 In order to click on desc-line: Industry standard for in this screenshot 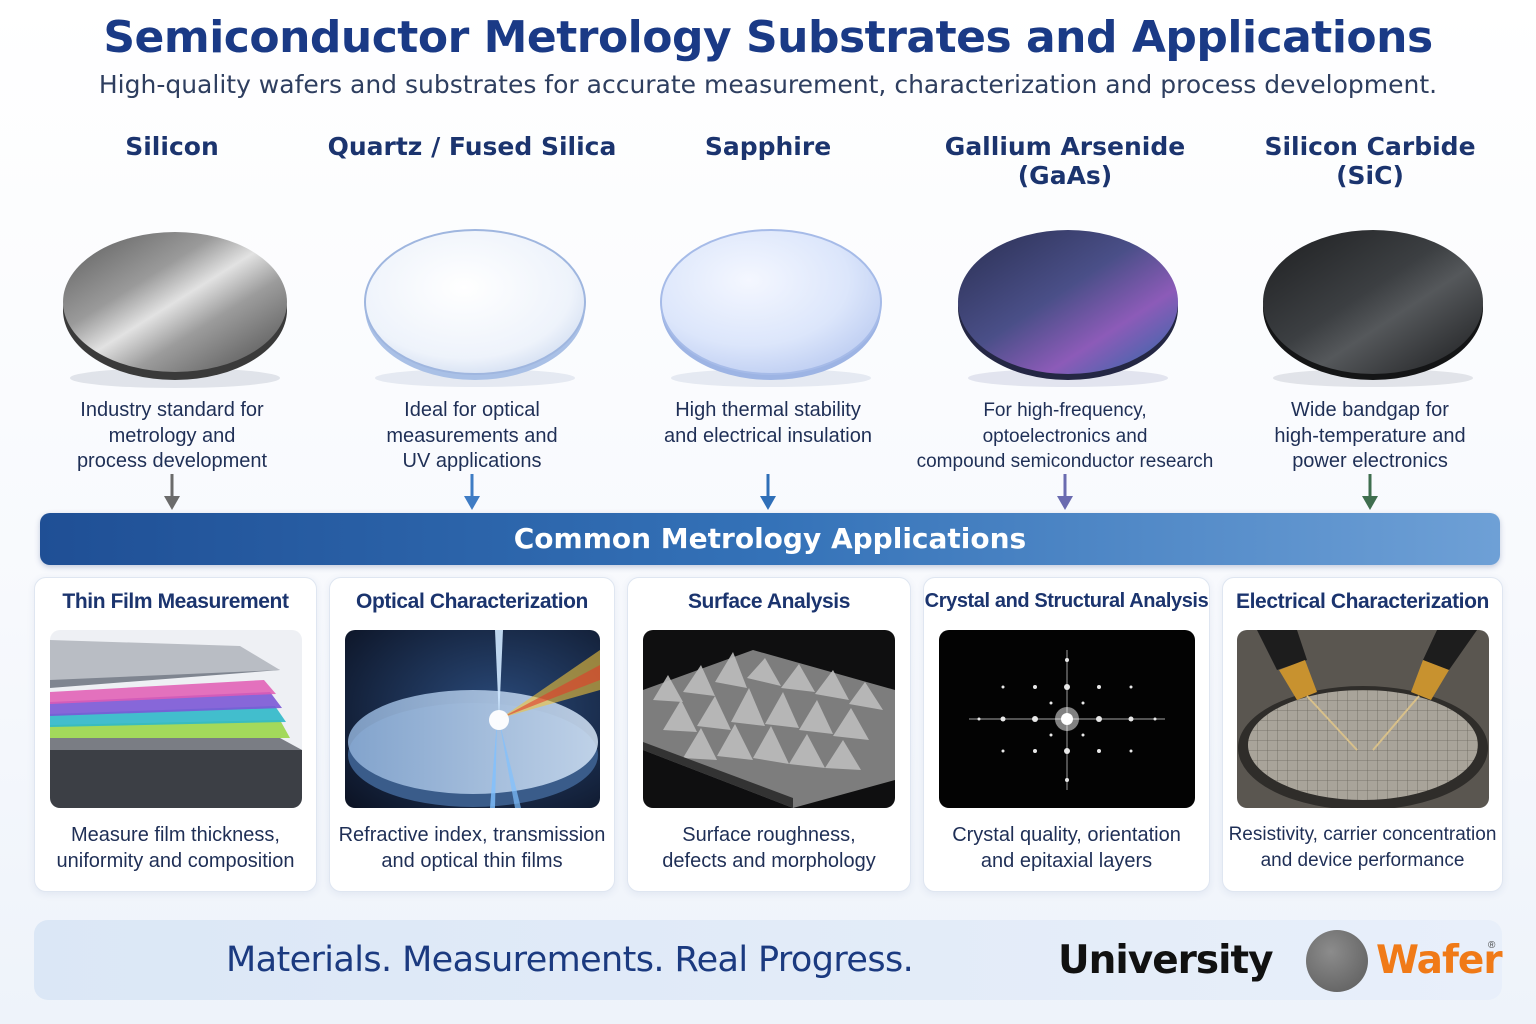, I will do `click(172, 410)`.